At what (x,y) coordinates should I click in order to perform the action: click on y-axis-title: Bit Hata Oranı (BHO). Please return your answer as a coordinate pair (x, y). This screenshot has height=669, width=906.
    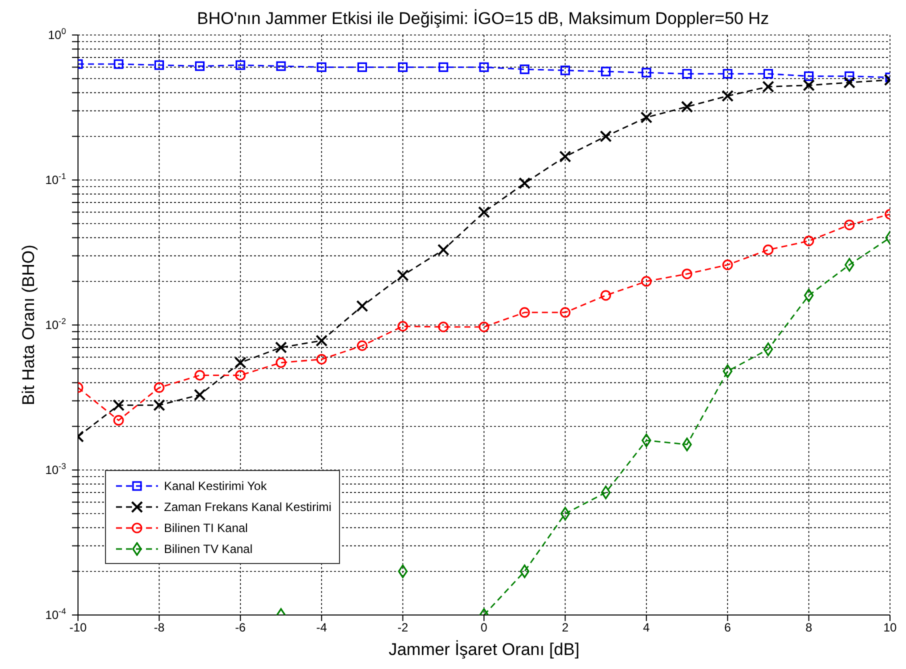
    Looking at the image, I should click on (28, 325).